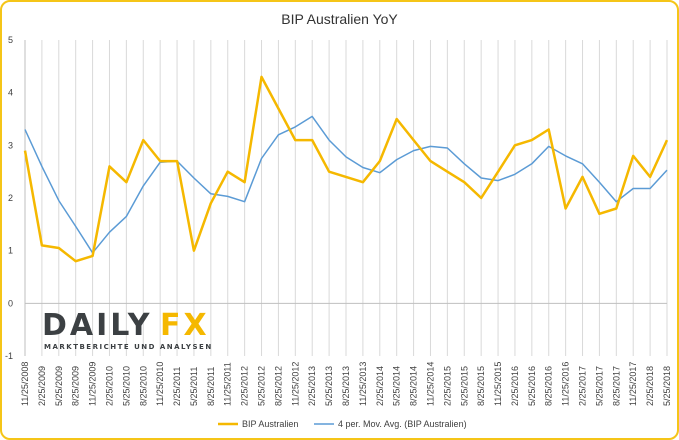 This screenshot has width=679, height=440. I want to click on x-tick-label: 2/25/2015, so click(447, 386).